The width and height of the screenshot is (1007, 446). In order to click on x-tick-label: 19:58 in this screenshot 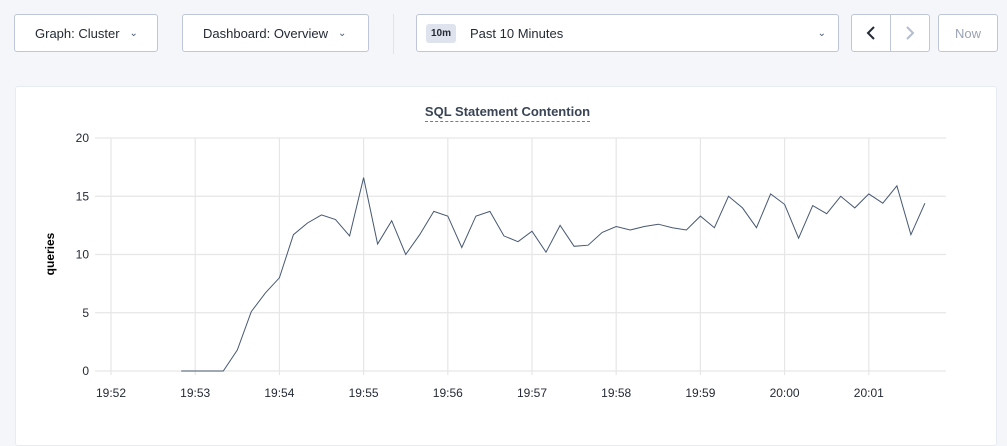, I will do `click(616, 393)`.